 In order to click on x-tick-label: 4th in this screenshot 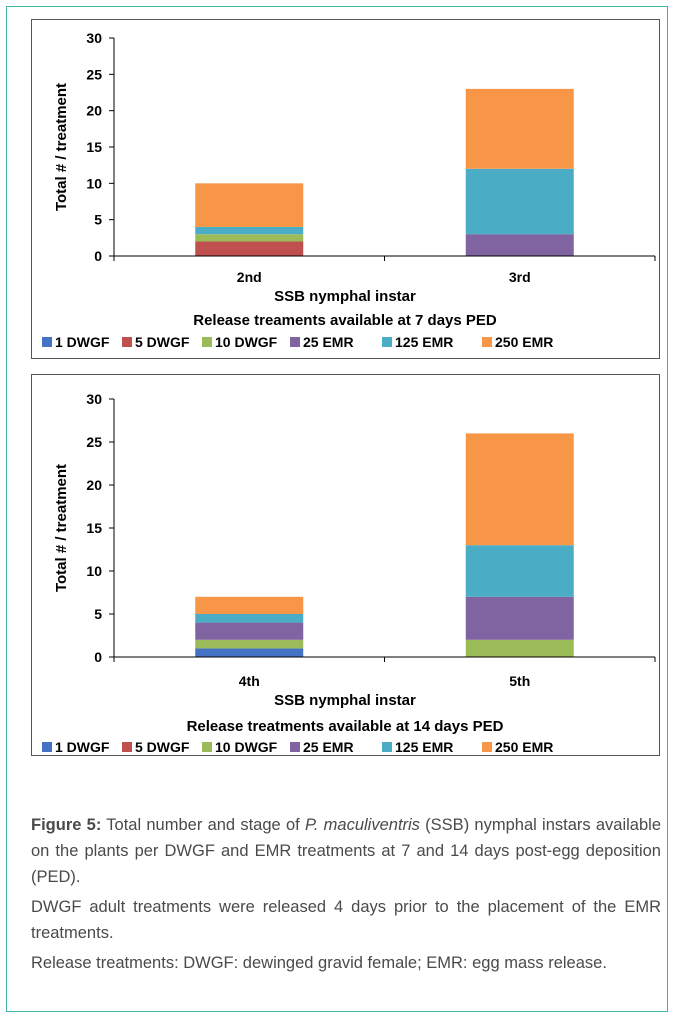, I will do `click(249, 681)`.